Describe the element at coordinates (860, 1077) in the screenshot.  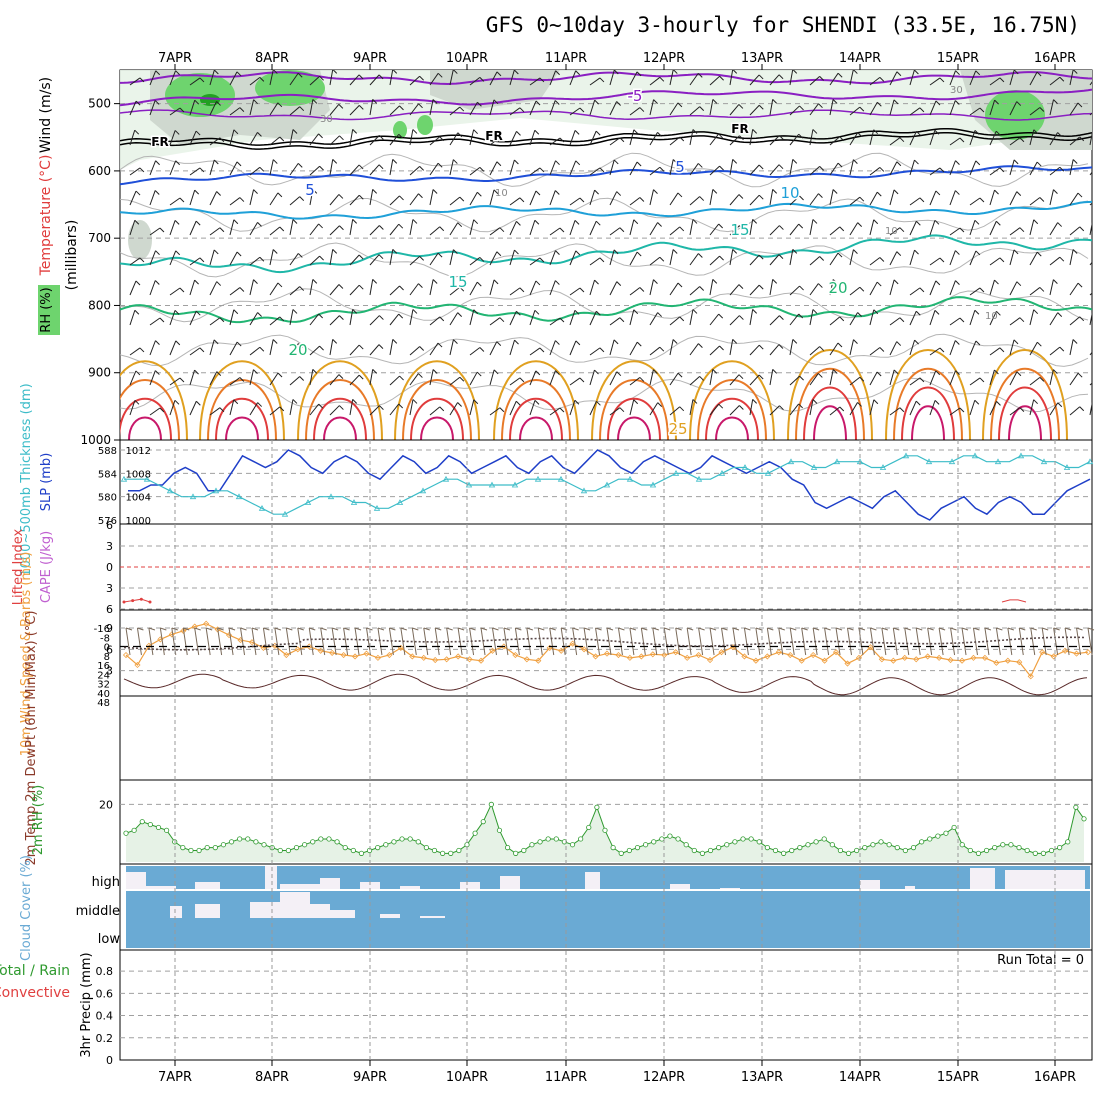
I see `bottom-date-14apr: 14APR` at that location.